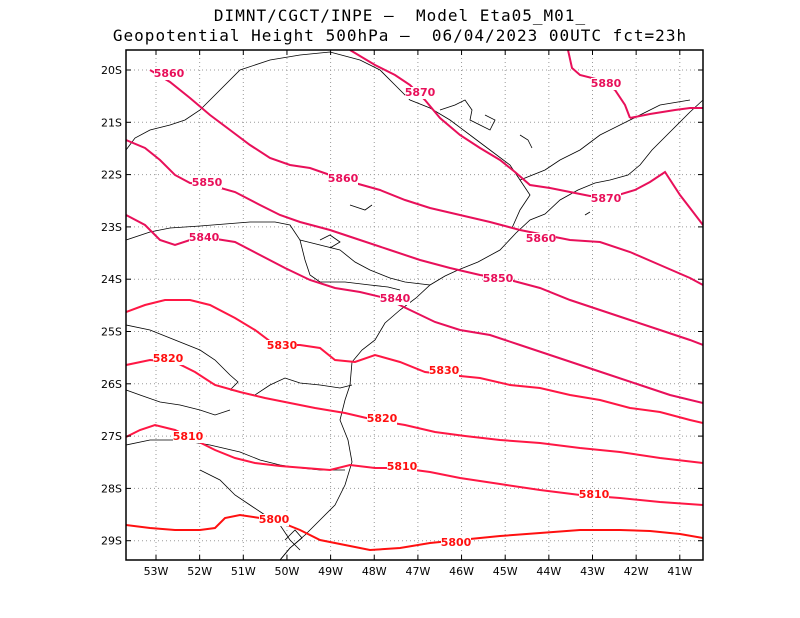 This screenshot has height=618, width=800. What do you see at coordinates (400, 15) in the screenshot?
I see `title-line-1: DIMNT/CGCT/INPE – Model Eta05_M01_` at bounding box center [400, 15].